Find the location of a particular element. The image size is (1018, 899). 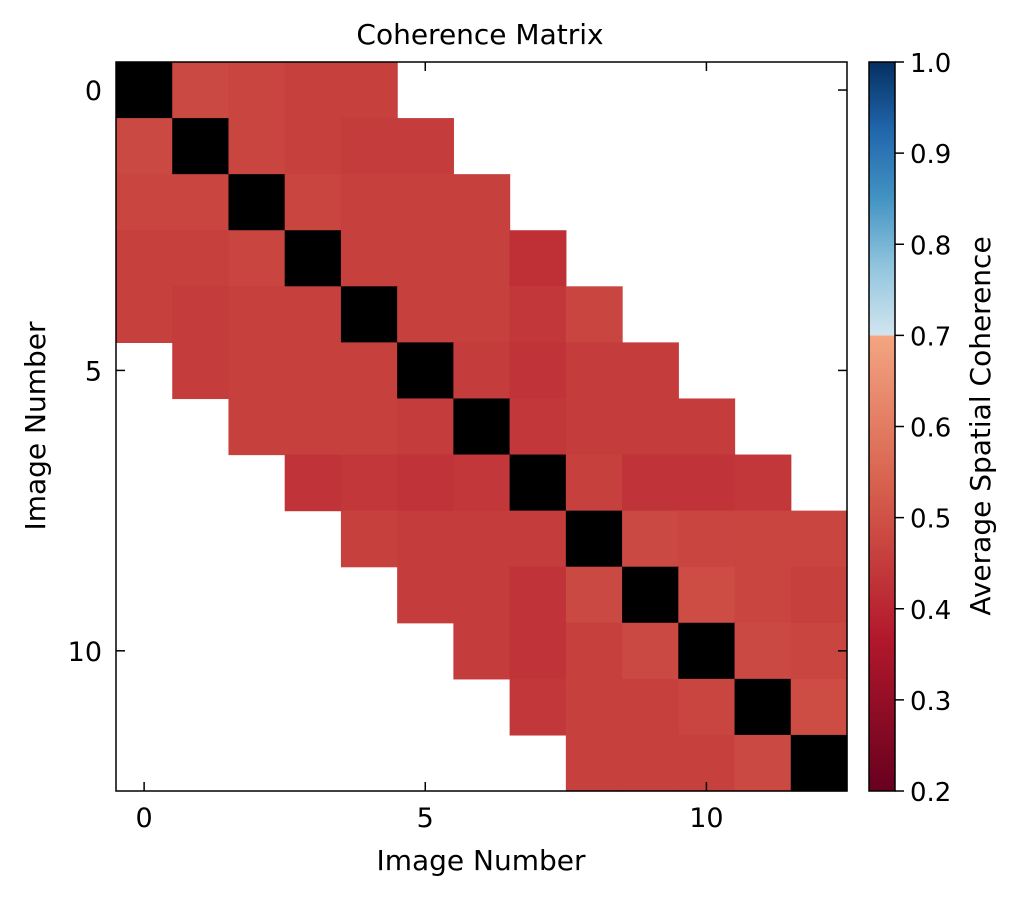

colorbar: 0.2 0.3 0.4 0.5 0.6 0.7 0.8 0.9 1.0 is located at coordinates (909, 428).